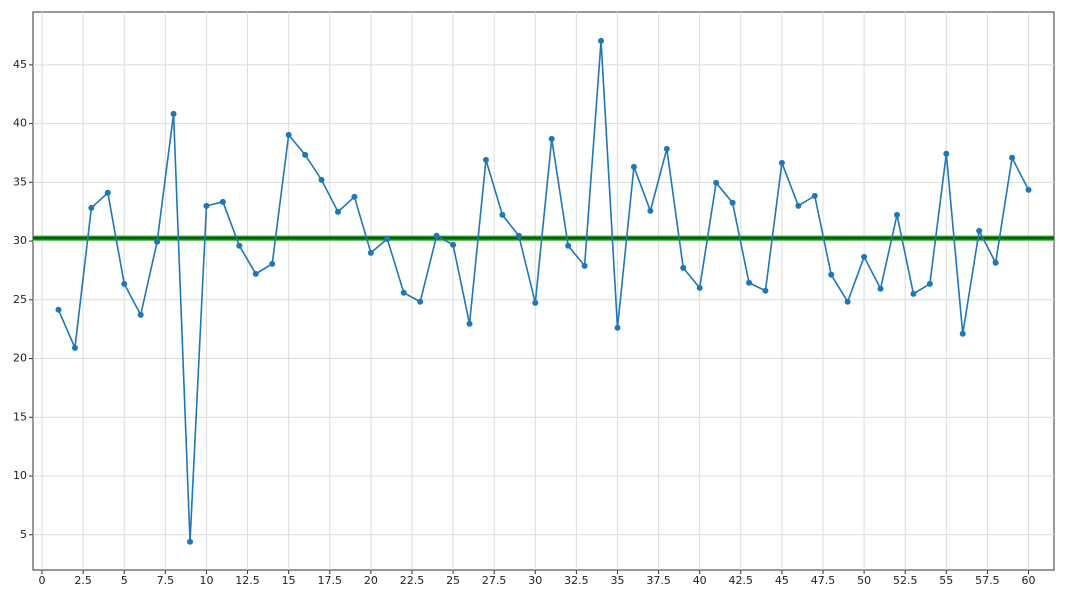  I want to click on x-tick-label: 20, so click(371, 580).